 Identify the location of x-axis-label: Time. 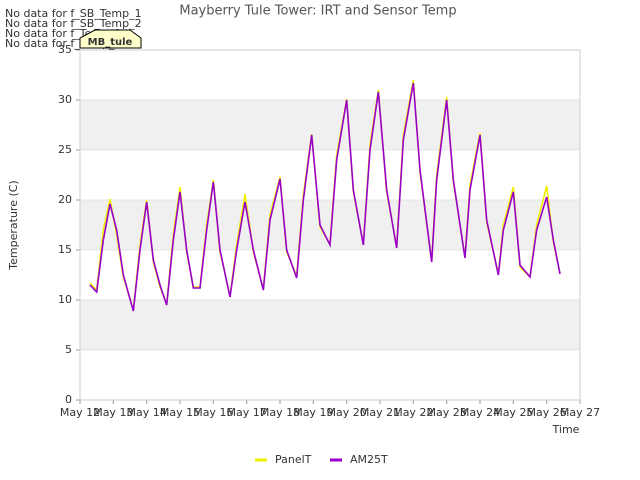
(566, 429).